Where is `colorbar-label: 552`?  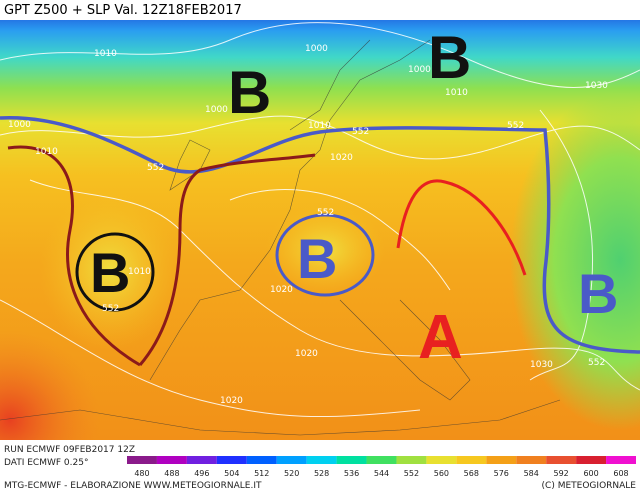
colorbar-label: 552 is located at coordinates (411, 473).